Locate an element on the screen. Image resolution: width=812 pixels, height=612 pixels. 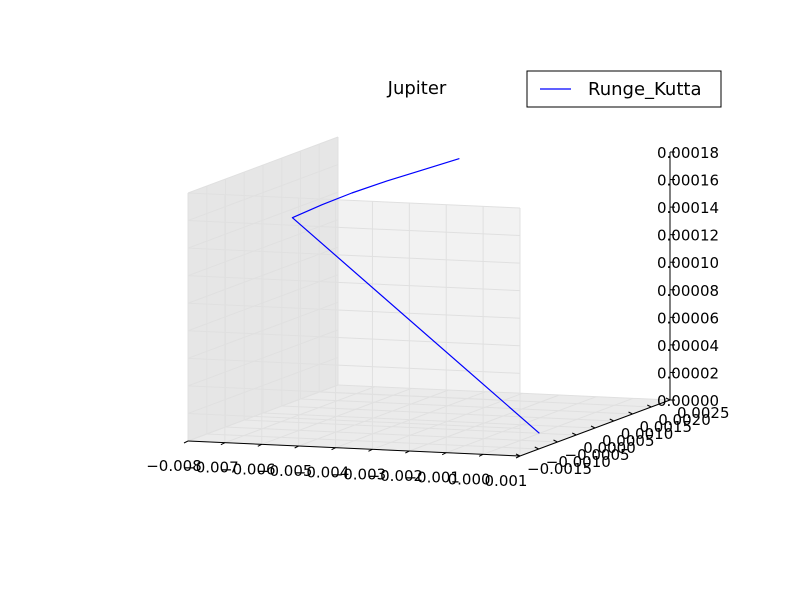
z-tick-label: 0.00000 is located at coordinates (688, 401).